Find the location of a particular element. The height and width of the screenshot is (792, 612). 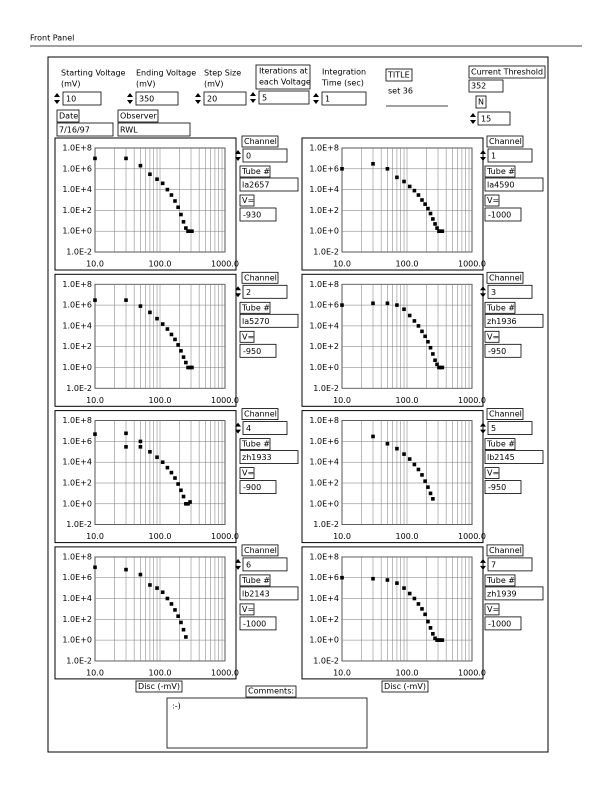

y-tick-label: 1.0E+0 is located at coordinates (77, 640).